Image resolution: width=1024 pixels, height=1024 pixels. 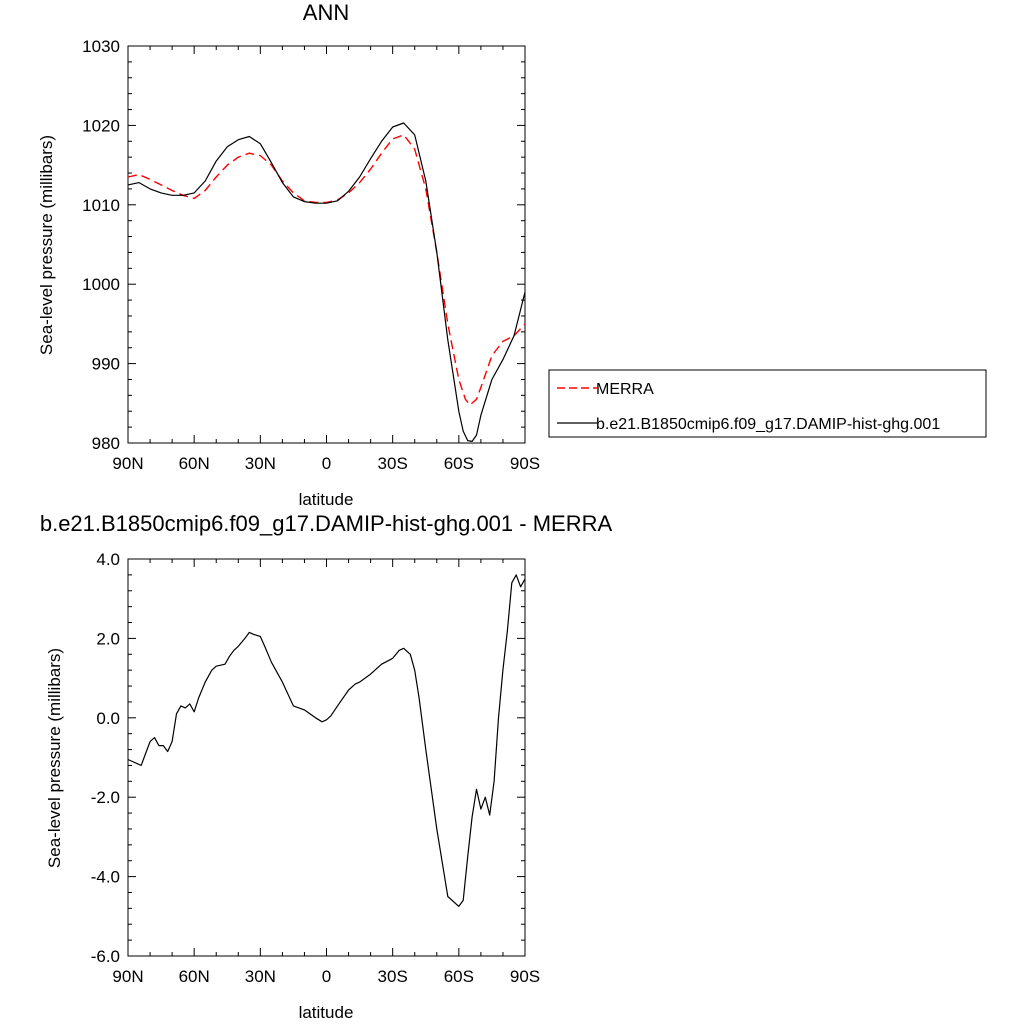 What do you see at coordinates (106, 364) in the screenshot?
I see `top-y-tick-label: 990` at bounding box center [106, 364].